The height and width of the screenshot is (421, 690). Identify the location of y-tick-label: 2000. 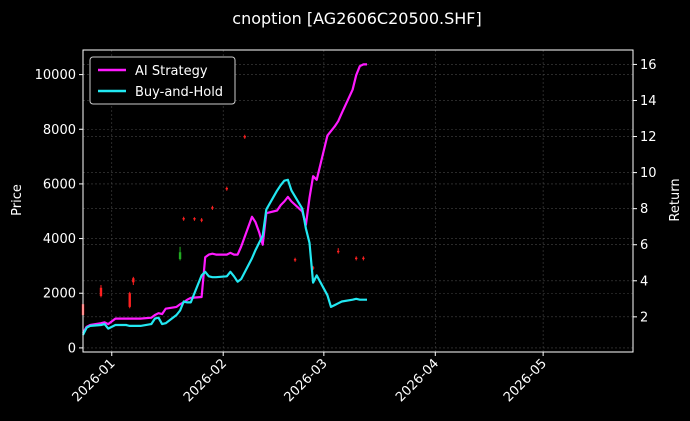
(59, 294).